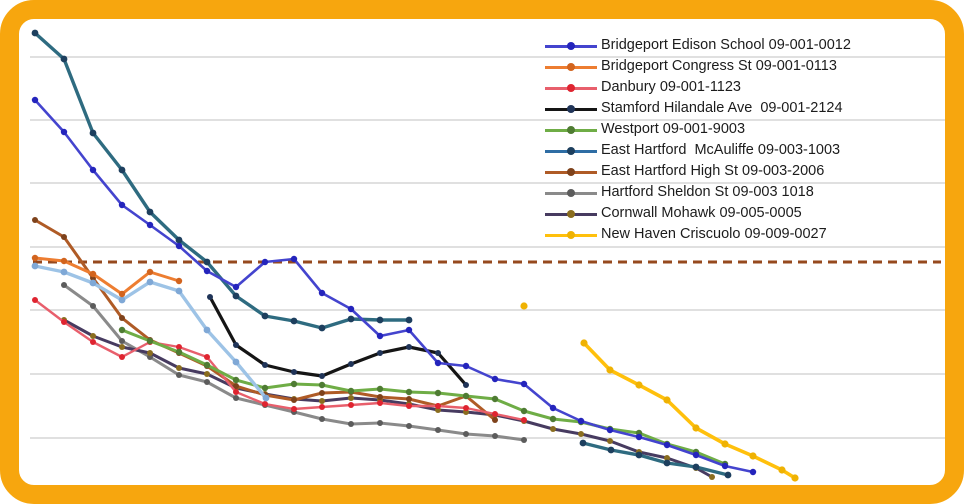 The image size is (964, 504). Describe the element at coordinates (673, 129) in the screenshot. I see `legend-label: Westport 09-001-9003` at that location.